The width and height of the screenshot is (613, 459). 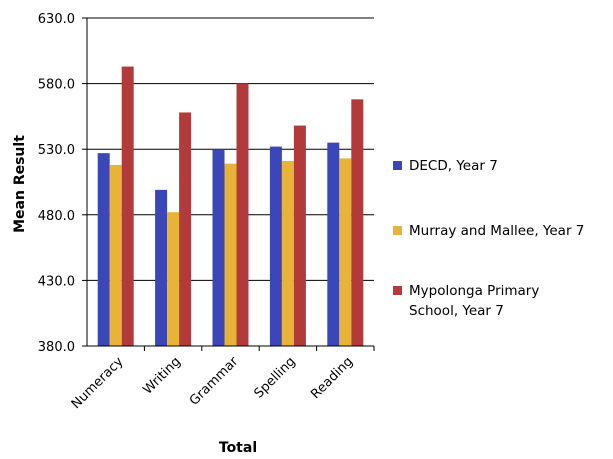 What do you see at coordinates (56, 183) in the screenshot?
I see `y-tick-labels: 380.0 430.0 480.0 530.0 580.0 630.0` at bounding box center [56, 183].